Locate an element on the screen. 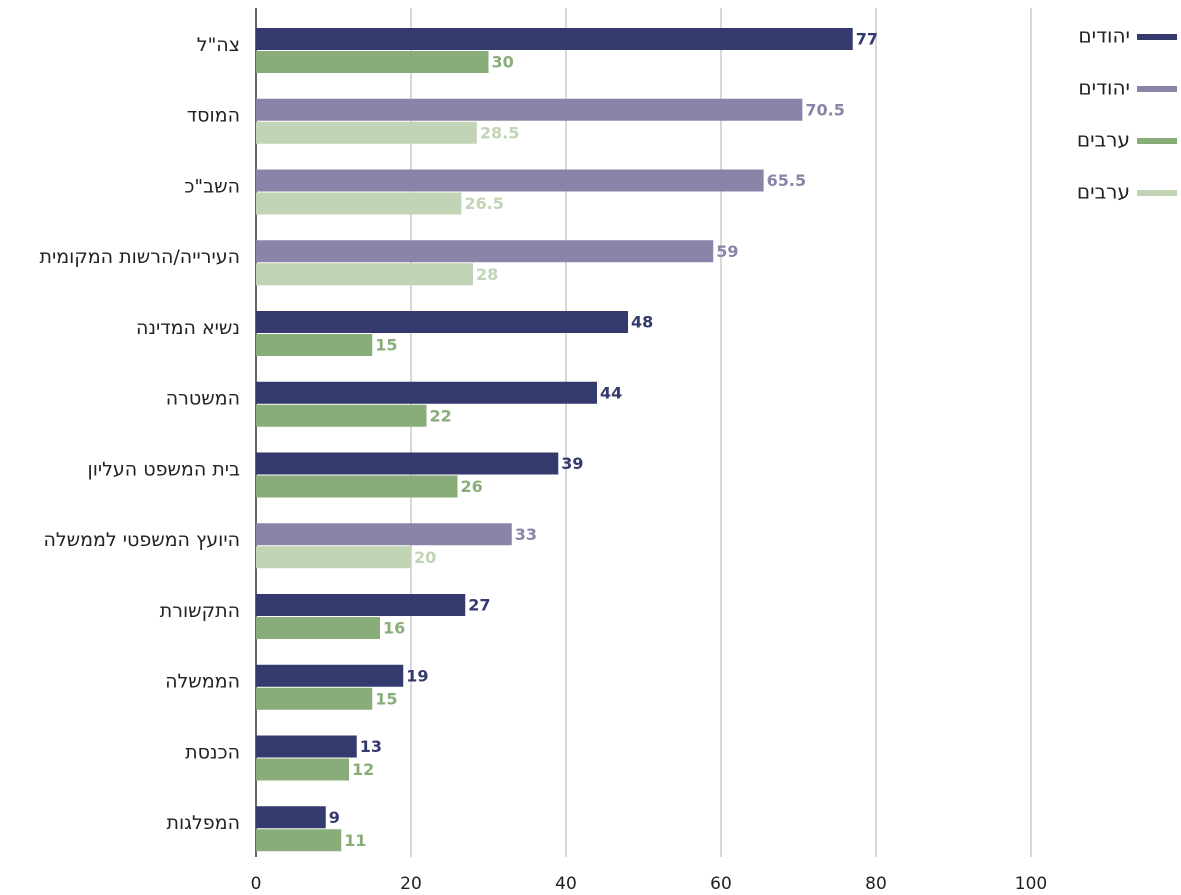  y-tick-label: היועץ המשפטי לממשלה is located at coordinates (141, 540).